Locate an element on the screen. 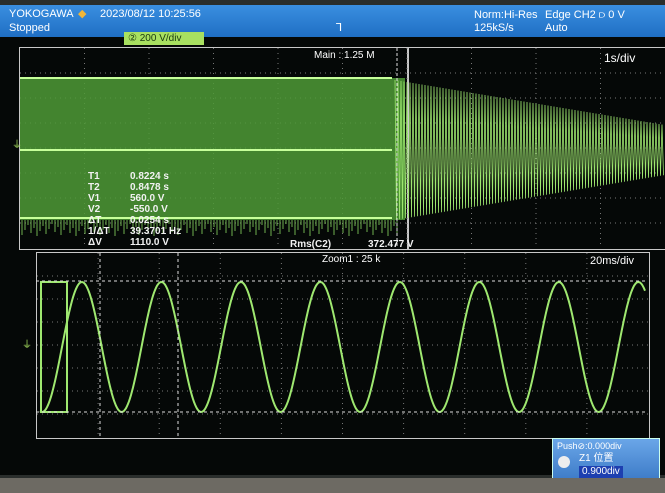  trigger-setting: Edge CH2 ⫐ 0 V is located at coordinates (585, 15).